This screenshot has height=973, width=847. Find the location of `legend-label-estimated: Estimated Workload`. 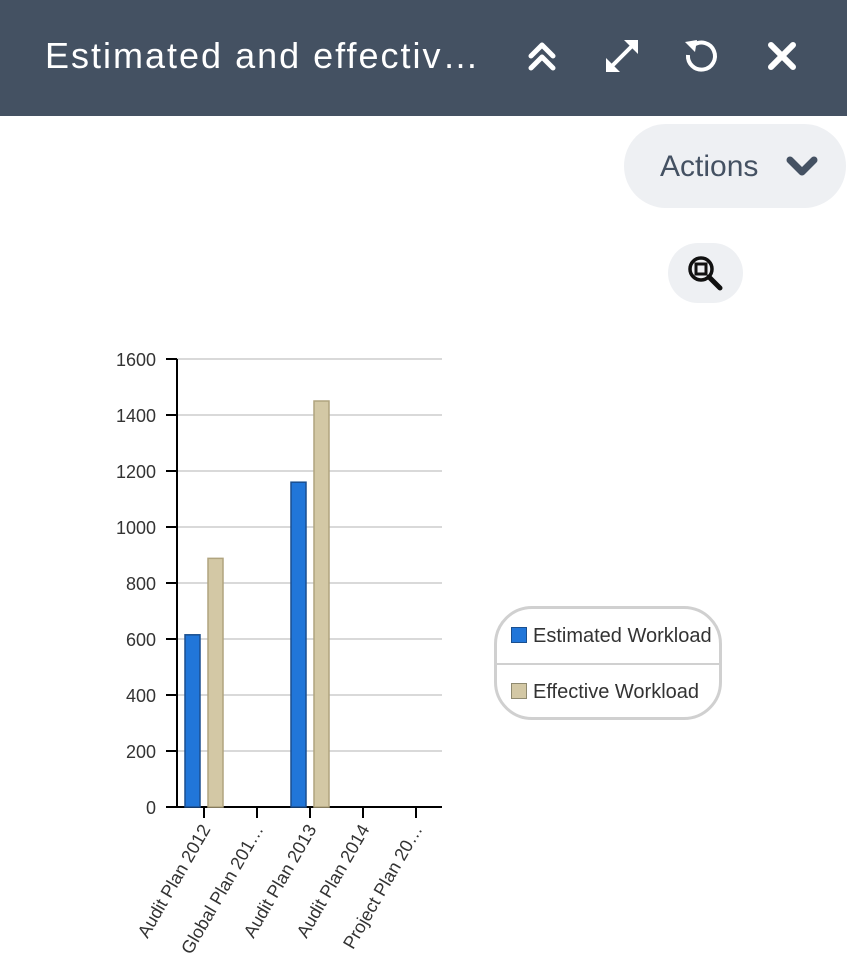

legend-label-estimated: Estimated Workload is located at coordinates (622, 636).